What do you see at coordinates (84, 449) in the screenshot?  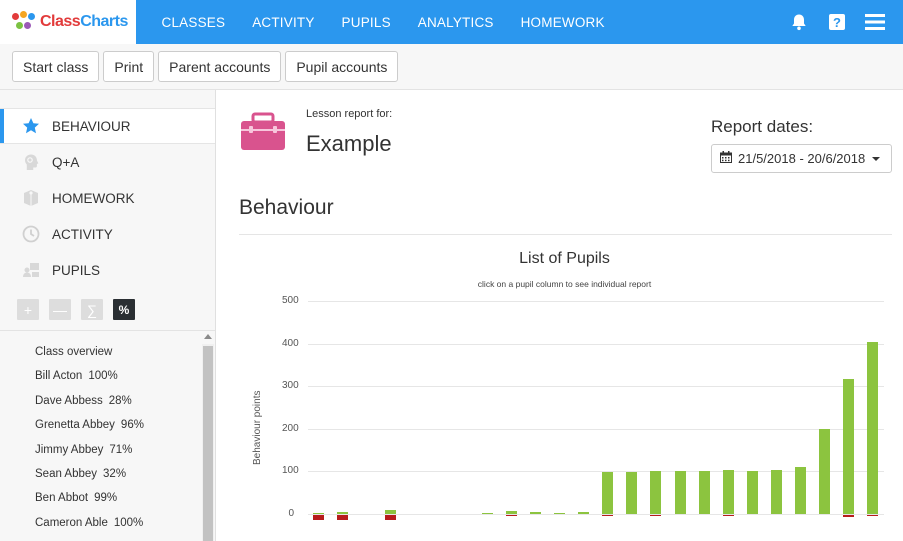 I see `pupil-list-item: Jimmy Abbey 71%` at bounding box center [84, 449].